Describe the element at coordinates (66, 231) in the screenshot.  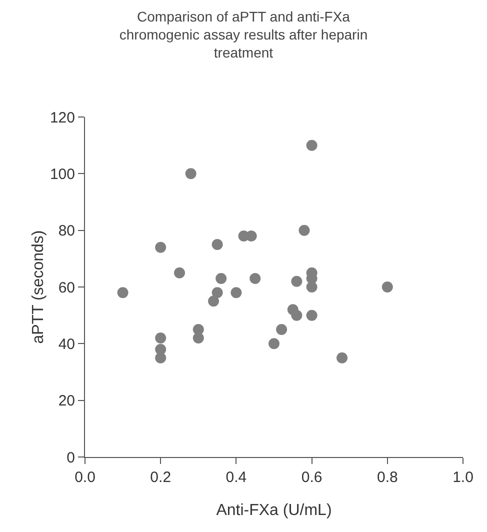
I see `y-tick-label: 80` at that location.